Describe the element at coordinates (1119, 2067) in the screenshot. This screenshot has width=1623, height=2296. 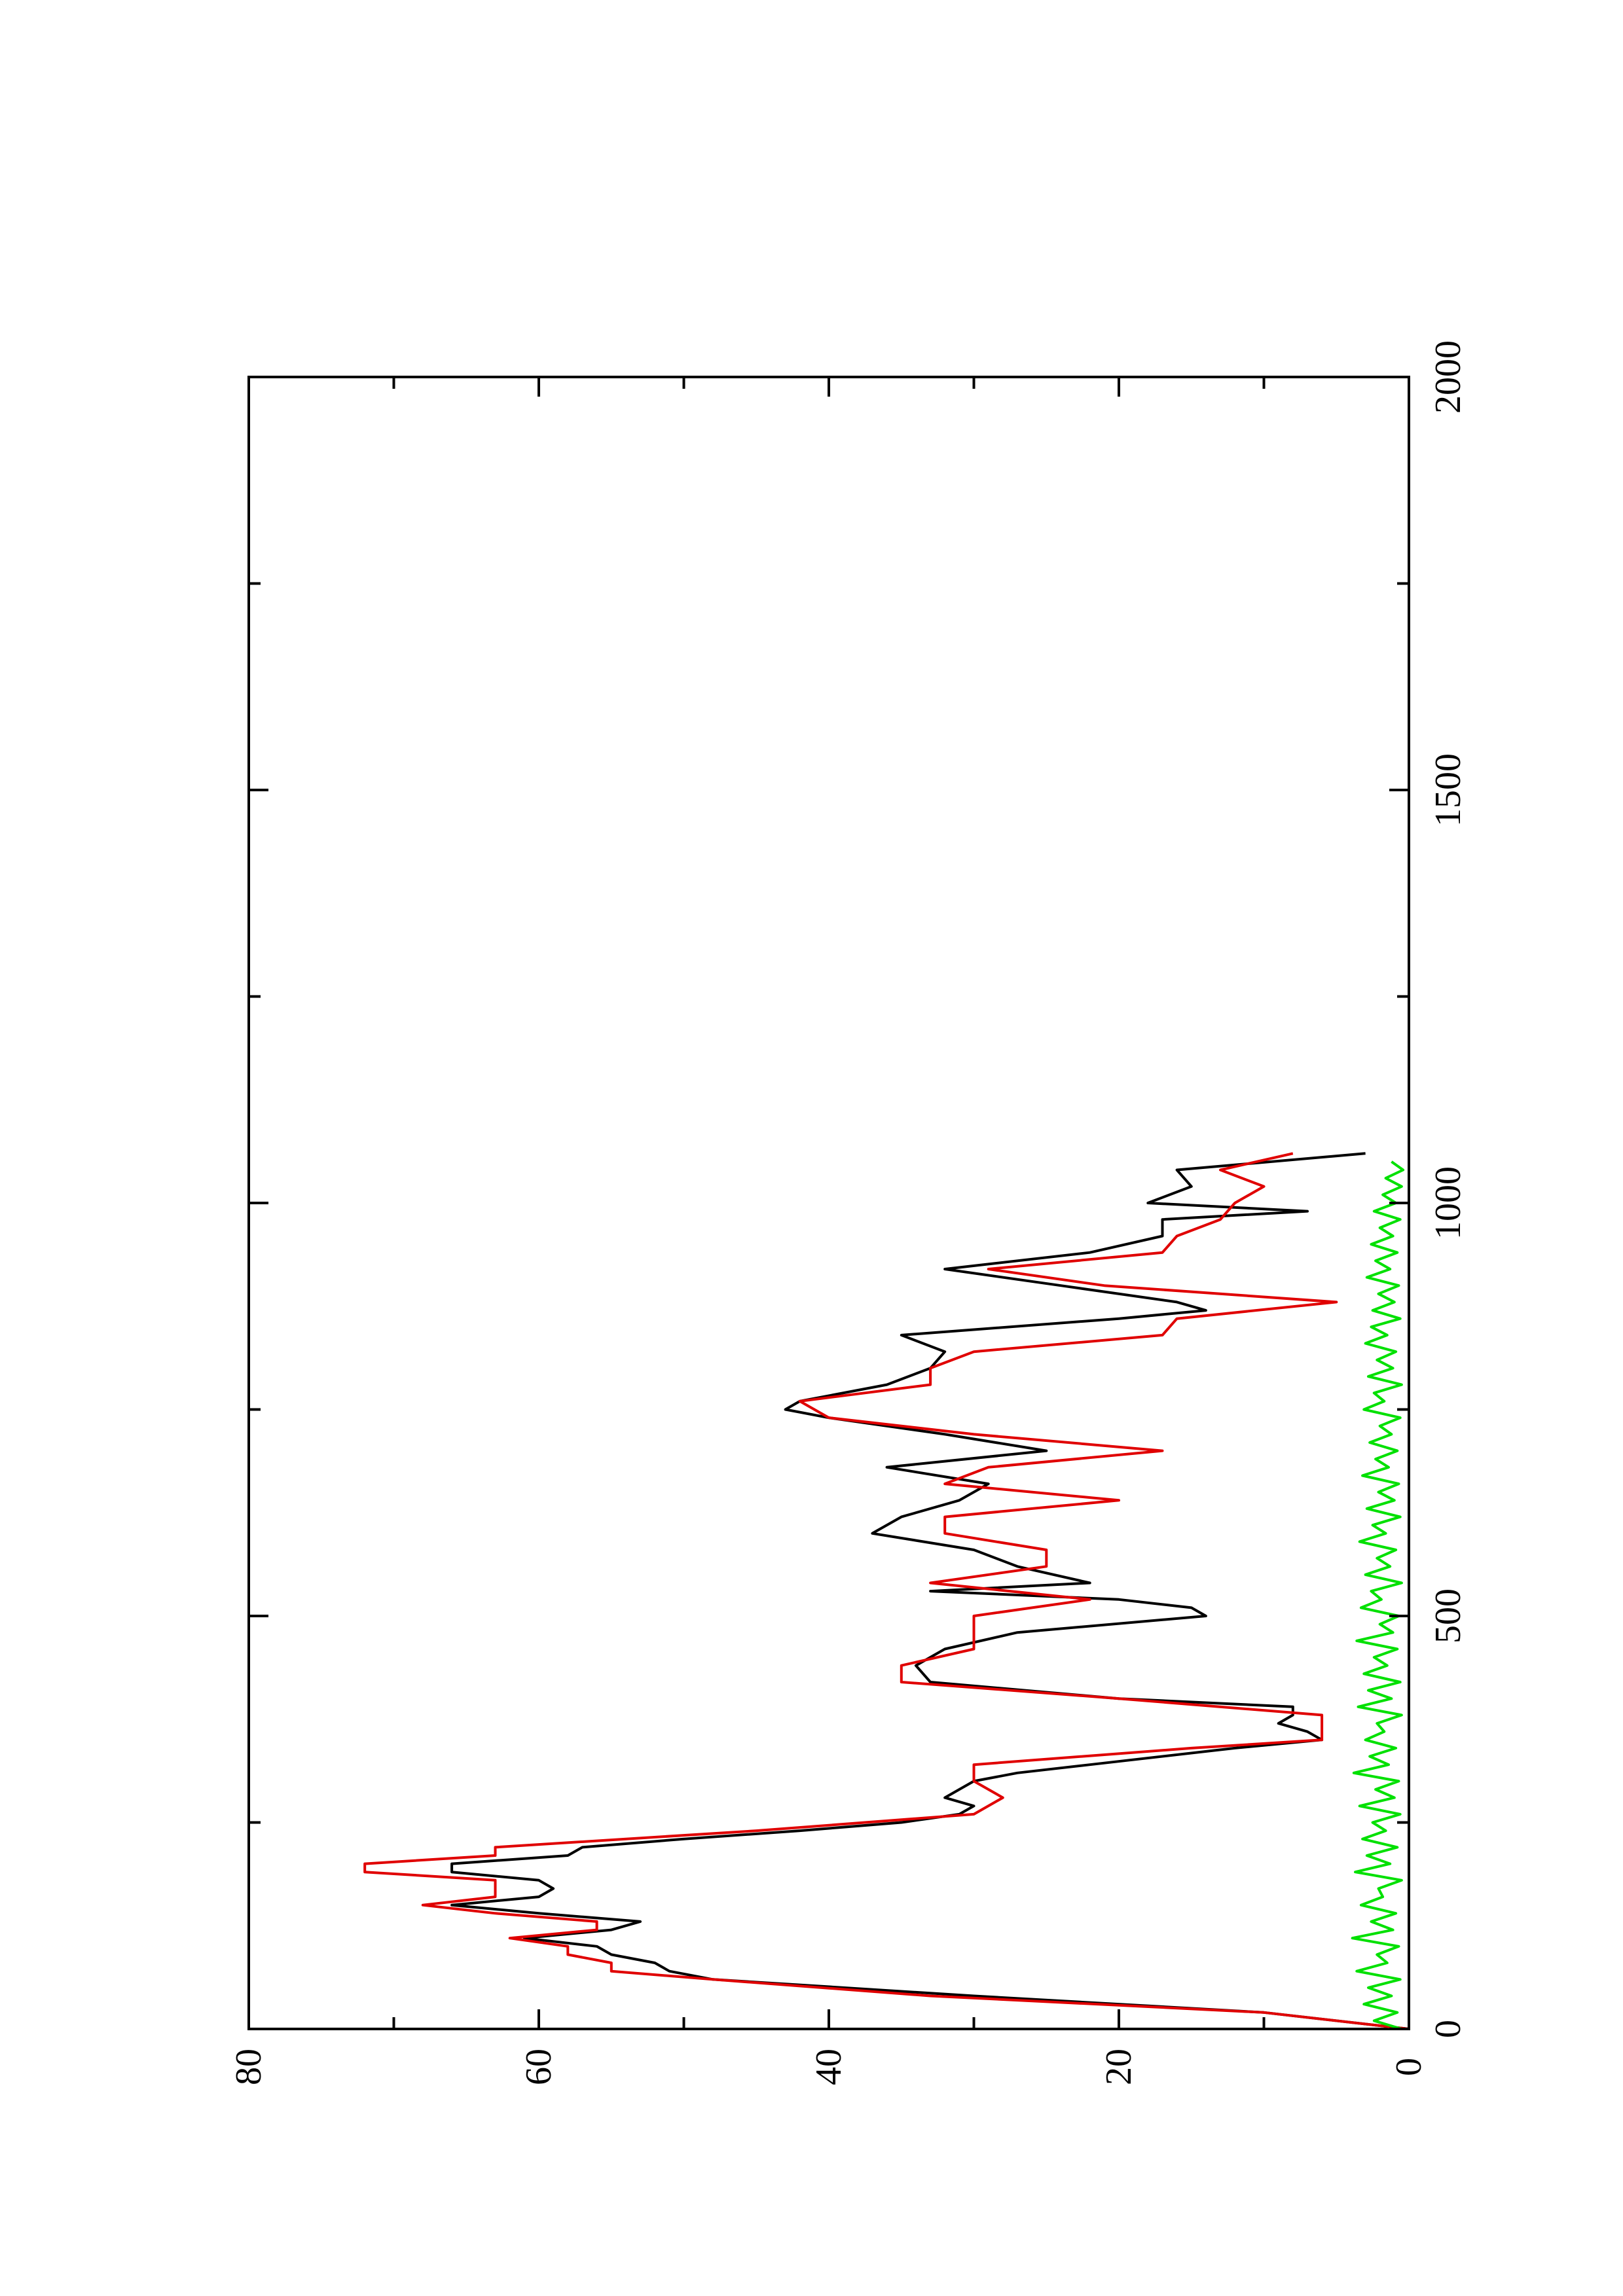
I see `y-tick-label: 20` at that location.